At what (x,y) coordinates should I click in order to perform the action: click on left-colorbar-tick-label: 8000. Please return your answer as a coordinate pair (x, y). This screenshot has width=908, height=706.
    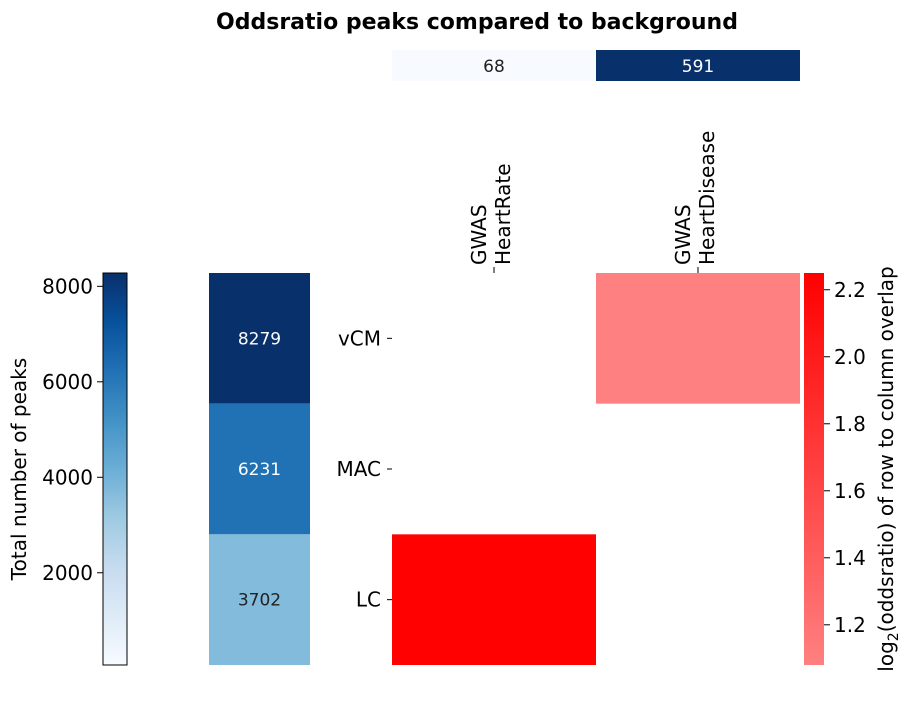
    Looking at the image, I should click on (67, 286).